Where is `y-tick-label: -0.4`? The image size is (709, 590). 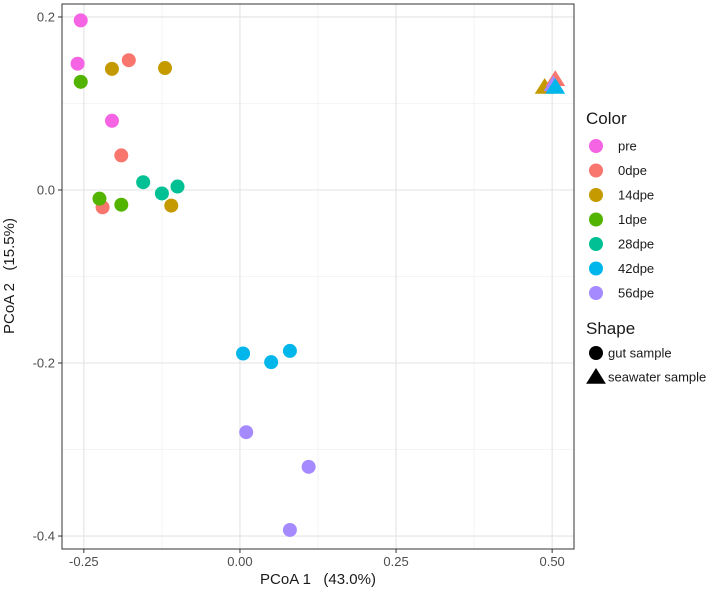 y-tick-label: -0.4 is located at coordinates (44, 536).